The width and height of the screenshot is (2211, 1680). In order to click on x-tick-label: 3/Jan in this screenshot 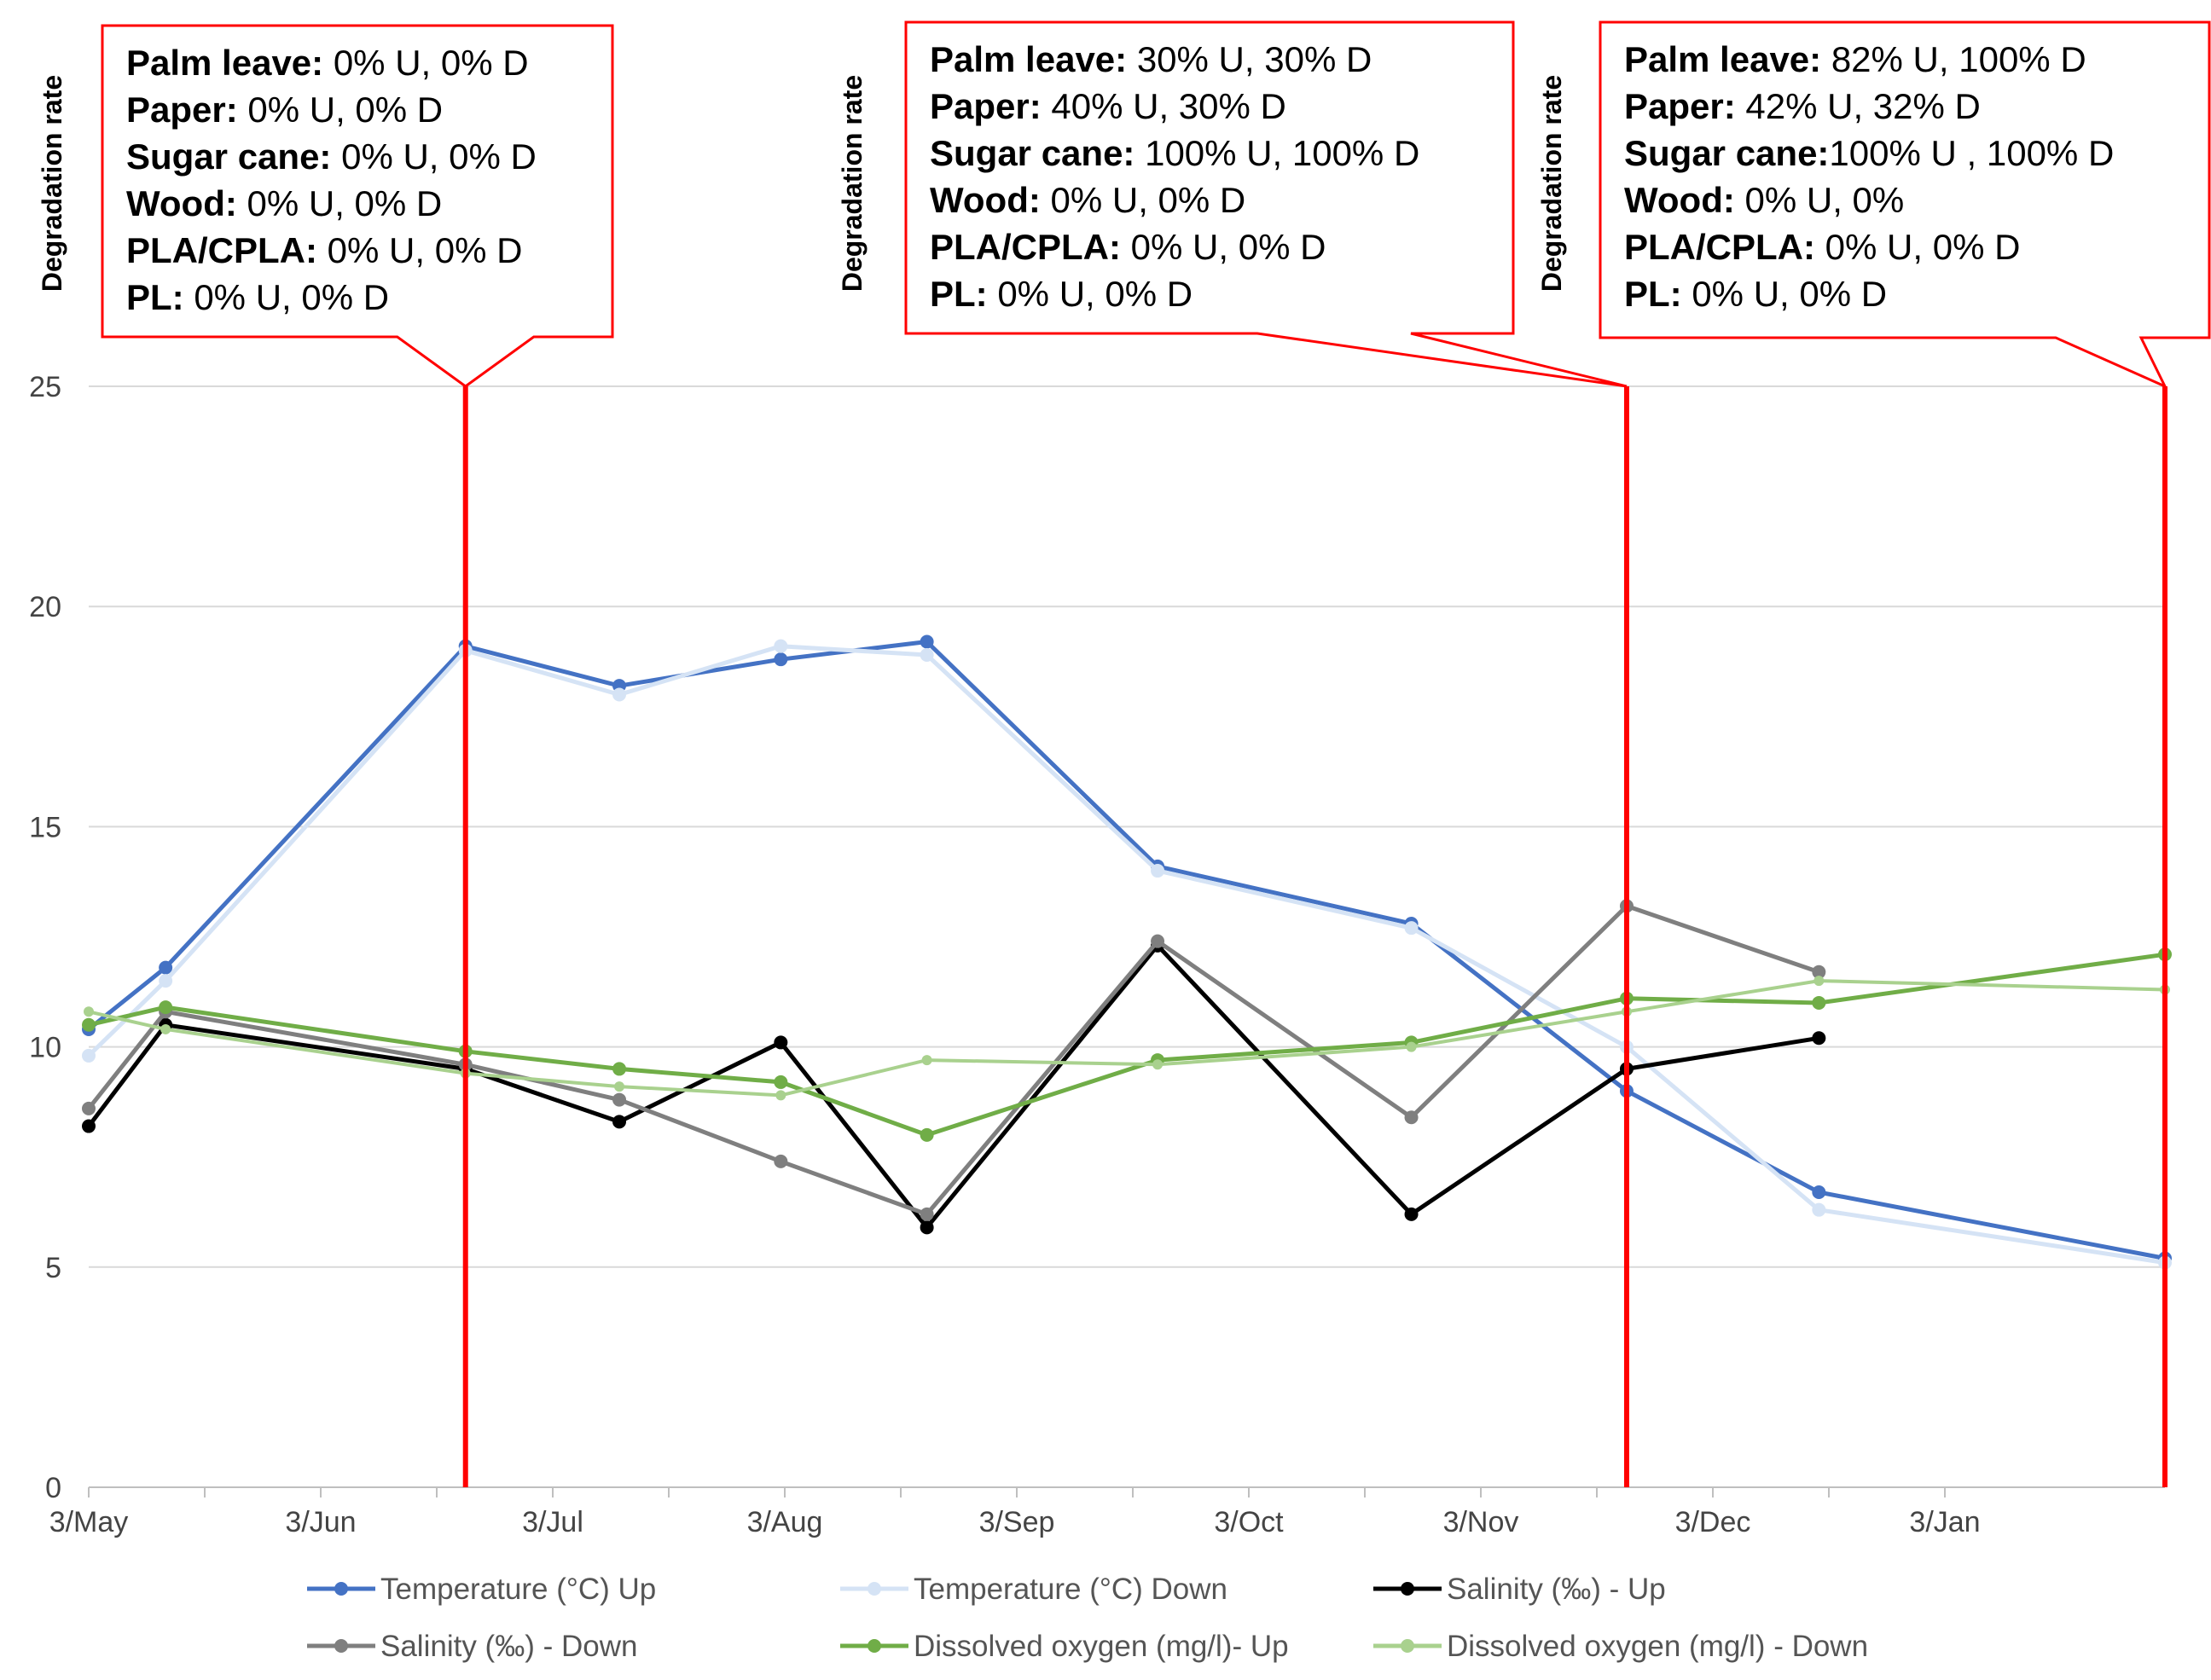, I will do `click(1945, 1522)`.